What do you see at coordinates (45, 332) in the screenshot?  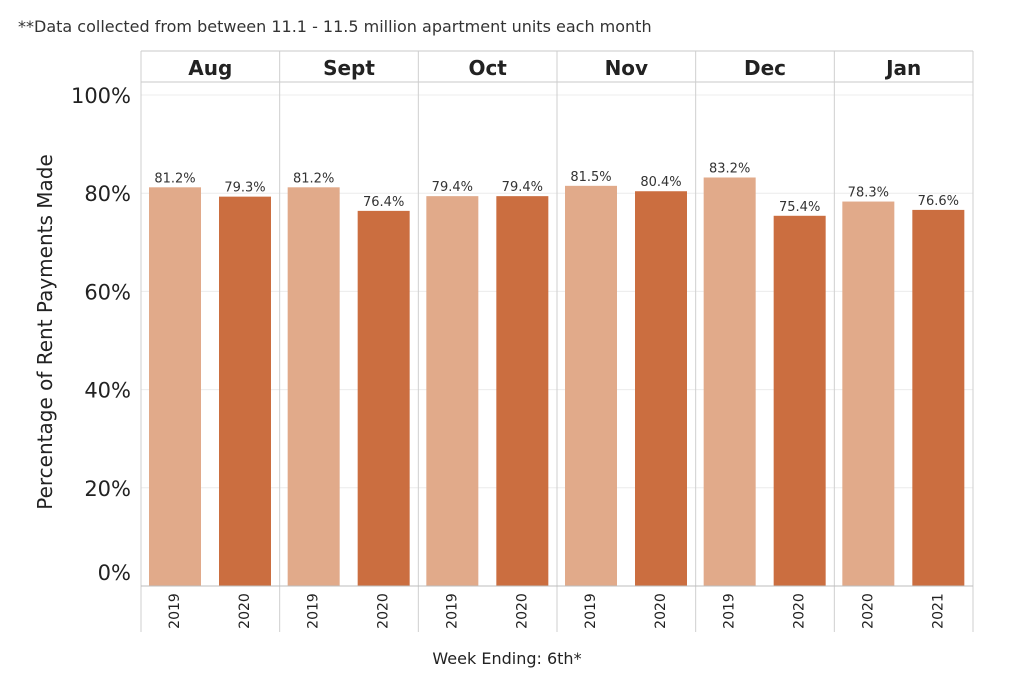 I see `y-axis-label: Percentage of Rent Payments Made` at bounding box center [45, 332].